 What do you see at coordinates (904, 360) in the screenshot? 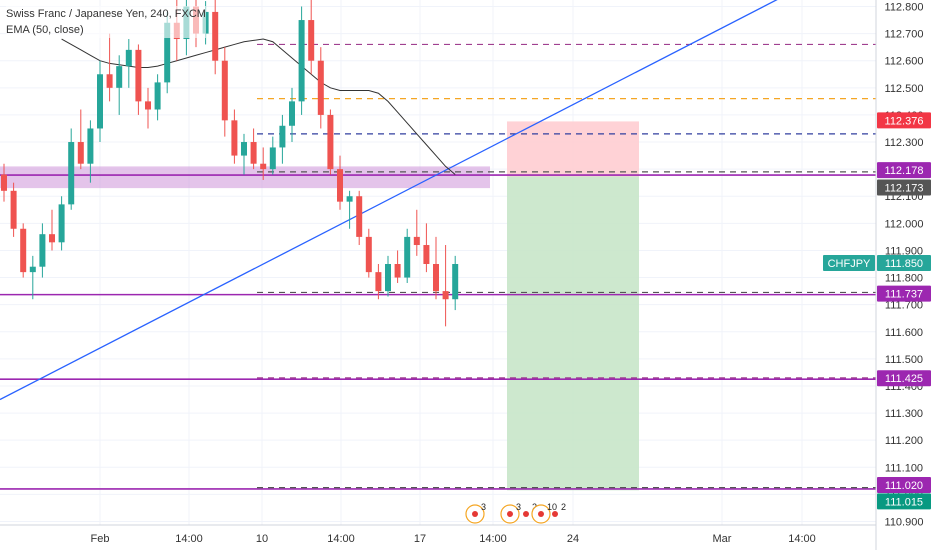
I see `y-tick-label: 111.500` at bounding box center [904, 360].